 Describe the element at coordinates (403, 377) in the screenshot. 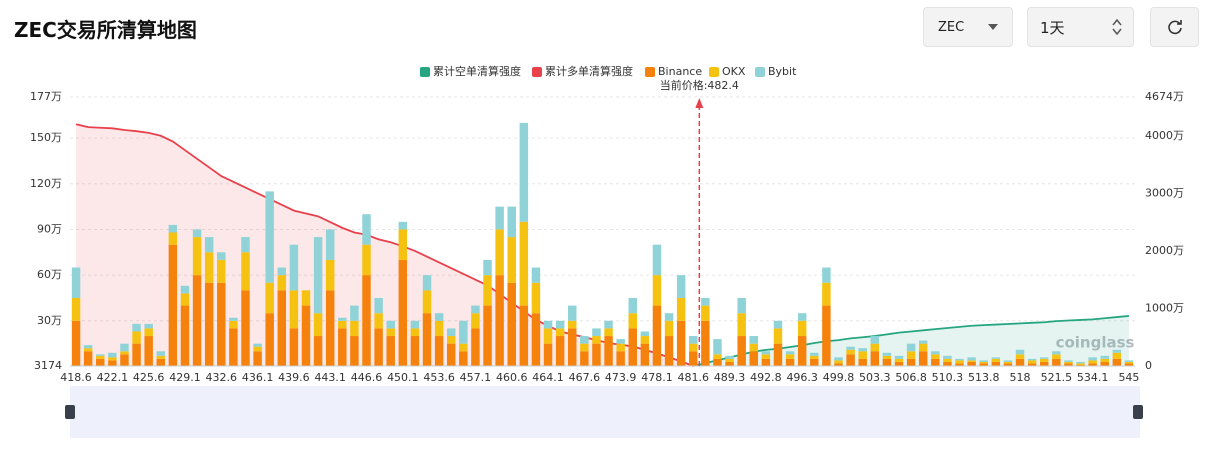

I see `x-tick-label: 450.1` at that location.